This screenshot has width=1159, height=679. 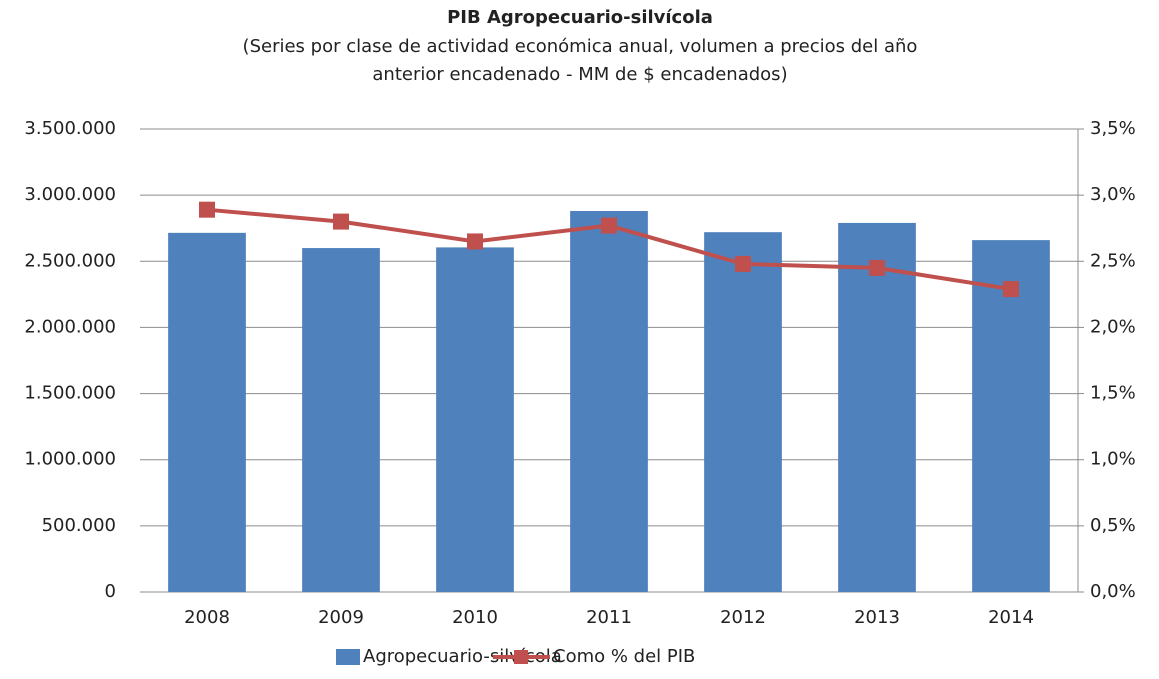 What do you see at coordinates (1113, 591) in the screenshot?
I see `y2-tick-label: 0,0%` at bounding box center [1113, 591].